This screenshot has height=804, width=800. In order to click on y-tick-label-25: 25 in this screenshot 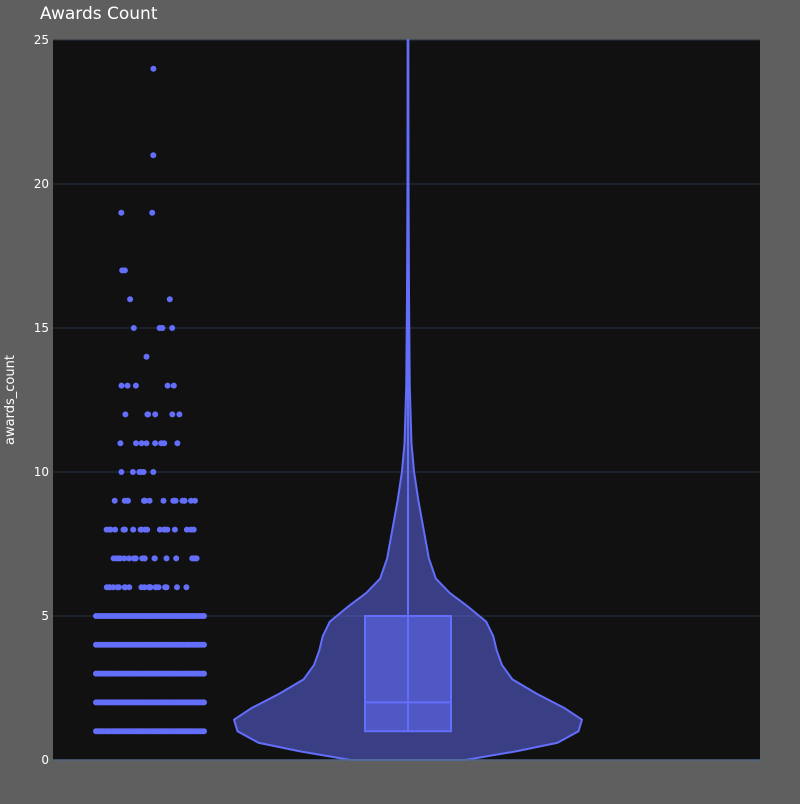, I will do `click(41, 40)`.